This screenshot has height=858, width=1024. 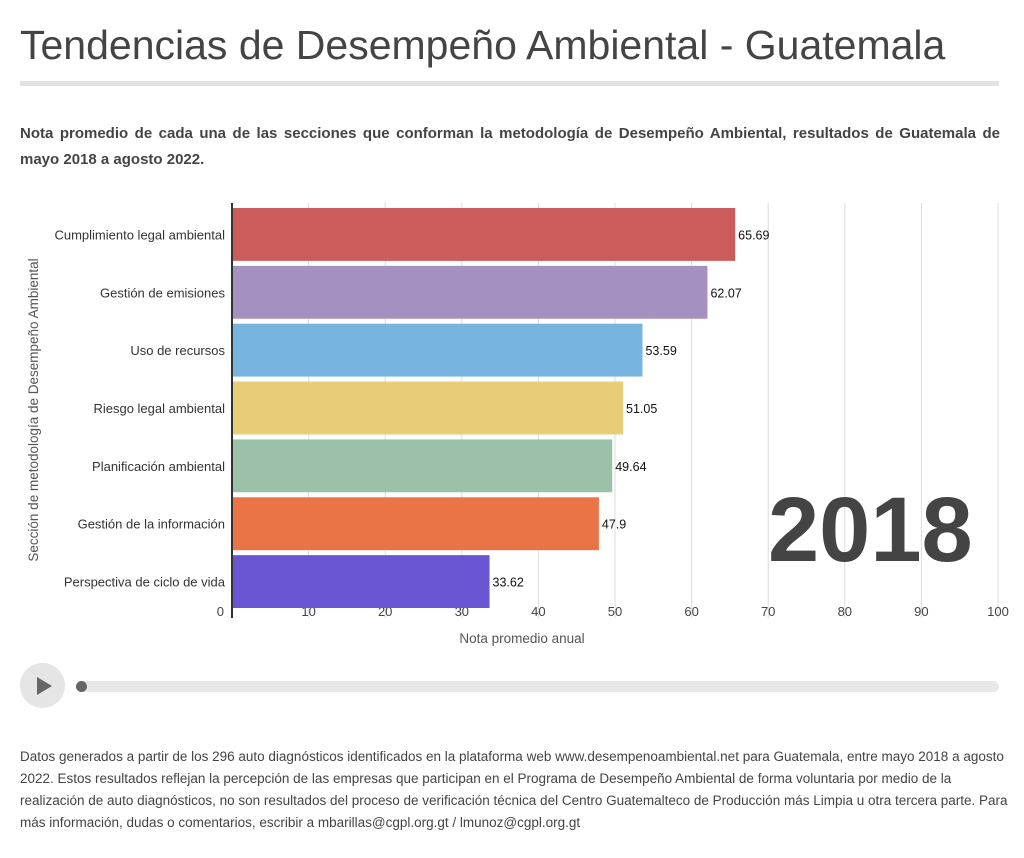 I want to click on x-tick-label: 70, so click(x=768, y=611).